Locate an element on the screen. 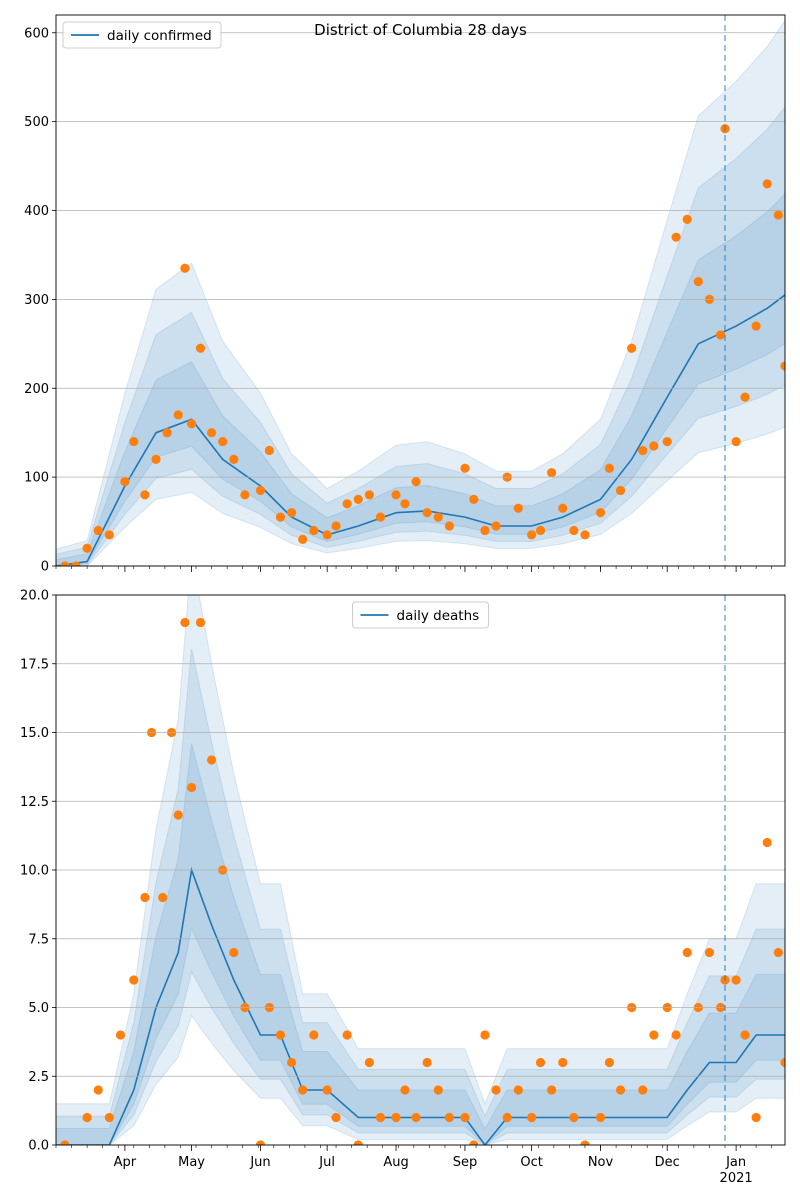 The height and width of the screenshot is (1200, 800). x-tick-label: Jan is located at coordinates (735, 1162).